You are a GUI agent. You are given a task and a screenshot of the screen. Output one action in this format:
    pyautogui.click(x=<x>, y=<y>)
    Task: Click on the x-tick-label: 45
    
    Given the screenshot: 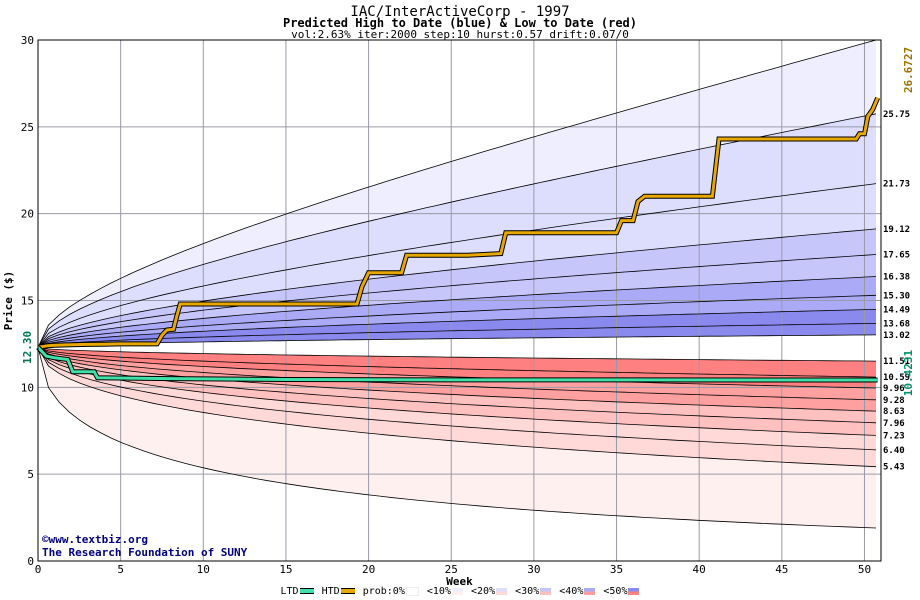 What is the action you would take?
    pyautogui.click(x=781, y=569)
    